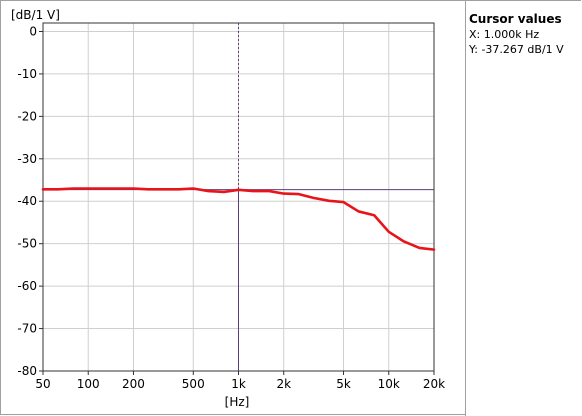  What do you see at coordinates (434, 384) in the screenshot?
I see `x-tick-label: 20k` at bounding box center [434, 384].